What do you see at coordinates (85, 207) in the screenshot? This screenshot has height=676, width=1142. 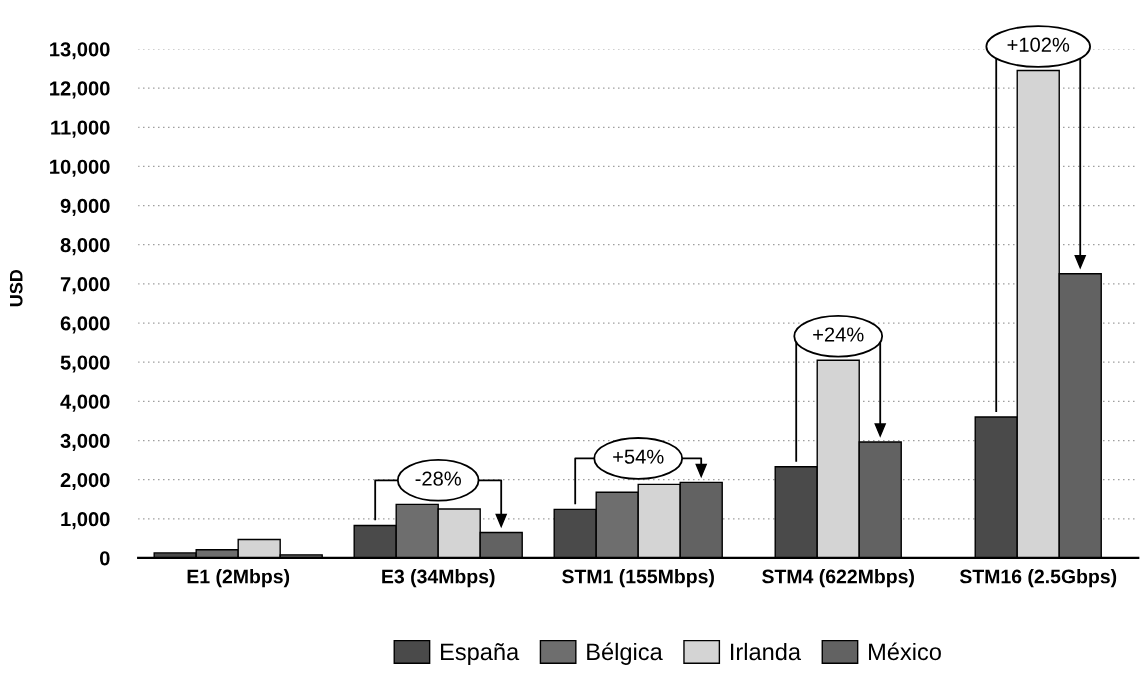 I see `y-tick-label: 9,000` at bounding box center [85, 207].